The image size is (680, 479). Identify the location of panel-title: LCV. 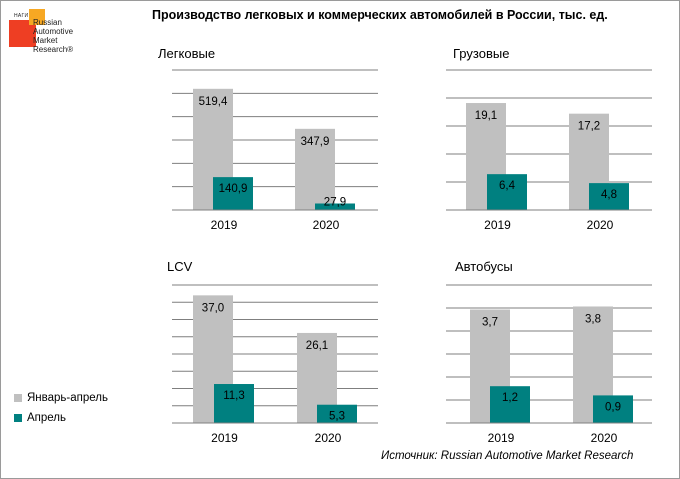
(180, 266).